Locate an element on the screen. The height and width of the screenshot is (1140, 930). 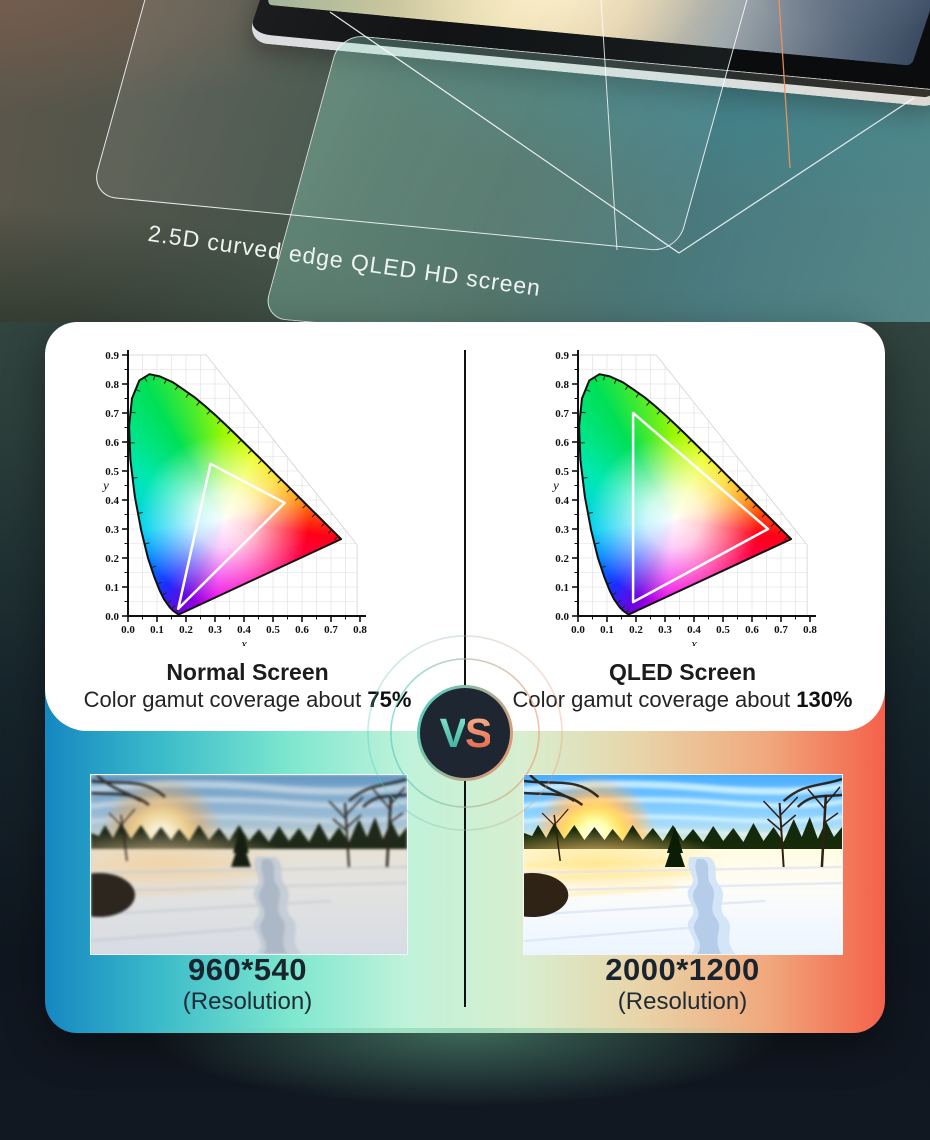
photo-low-resolution is located at coordinates (249, 864).